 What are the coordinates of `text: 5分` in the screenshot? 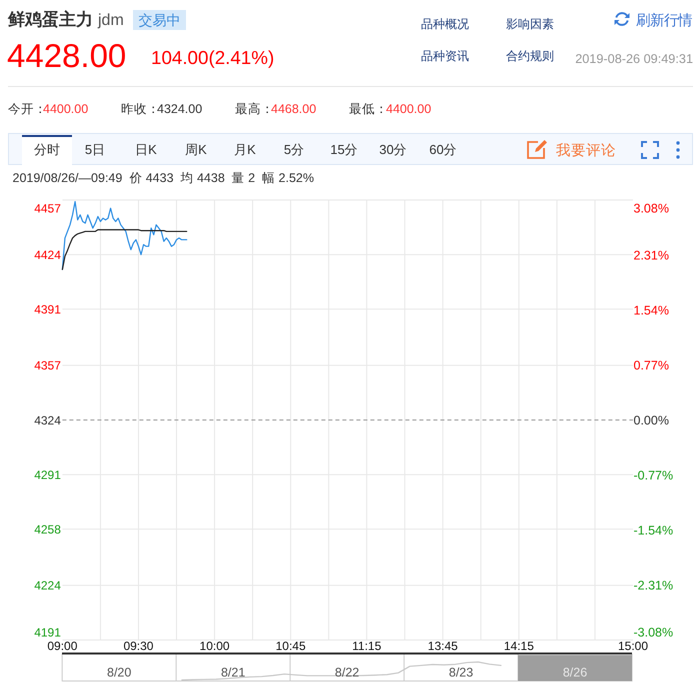 It's located at (294, 149).